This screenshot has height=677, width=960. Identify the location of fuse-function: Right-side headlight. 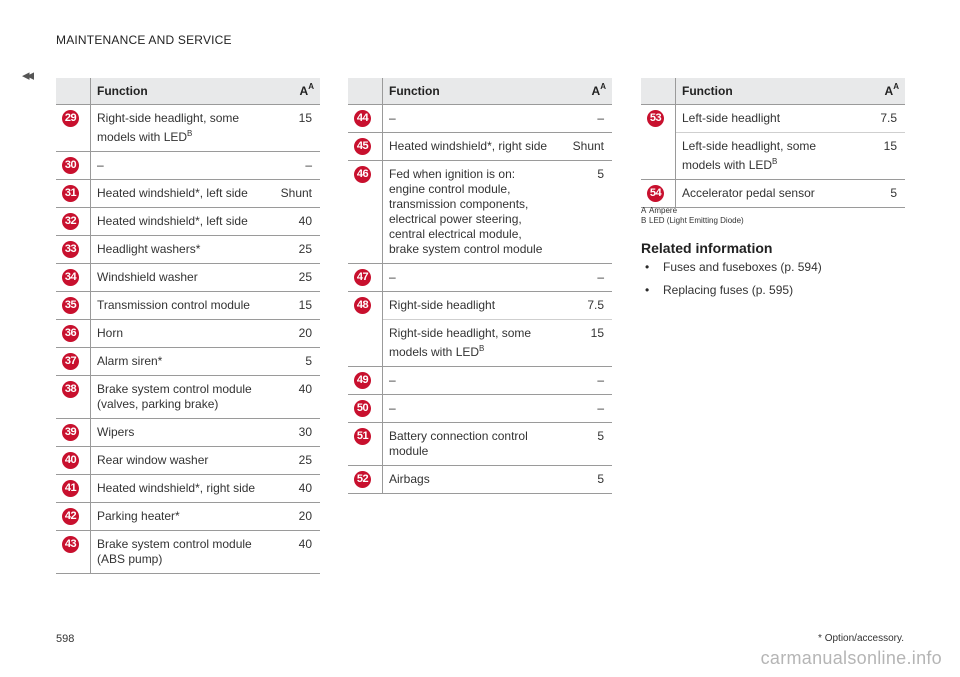
(470, 305).